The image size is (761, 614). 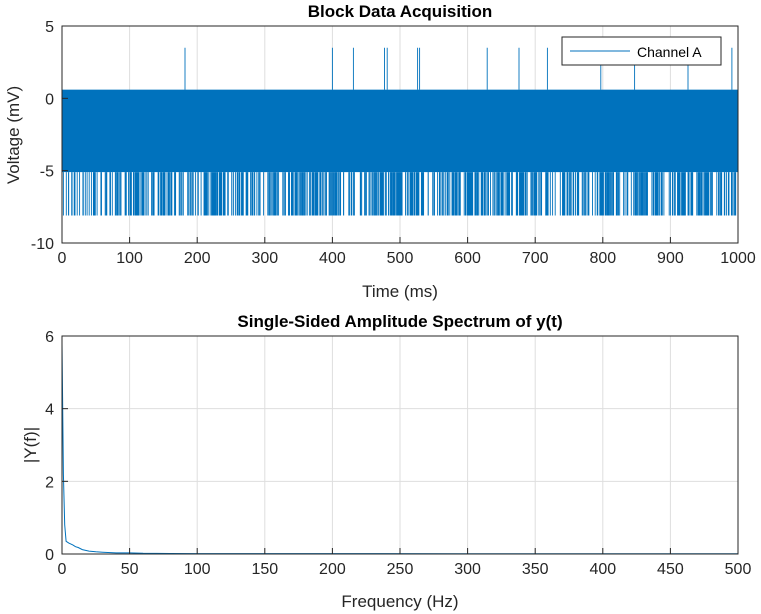 What do you see at coordinates (400, 291) in the screenshot?
I see `time-chart-x-label: Time (ms)` at bounding box center [400, 291].